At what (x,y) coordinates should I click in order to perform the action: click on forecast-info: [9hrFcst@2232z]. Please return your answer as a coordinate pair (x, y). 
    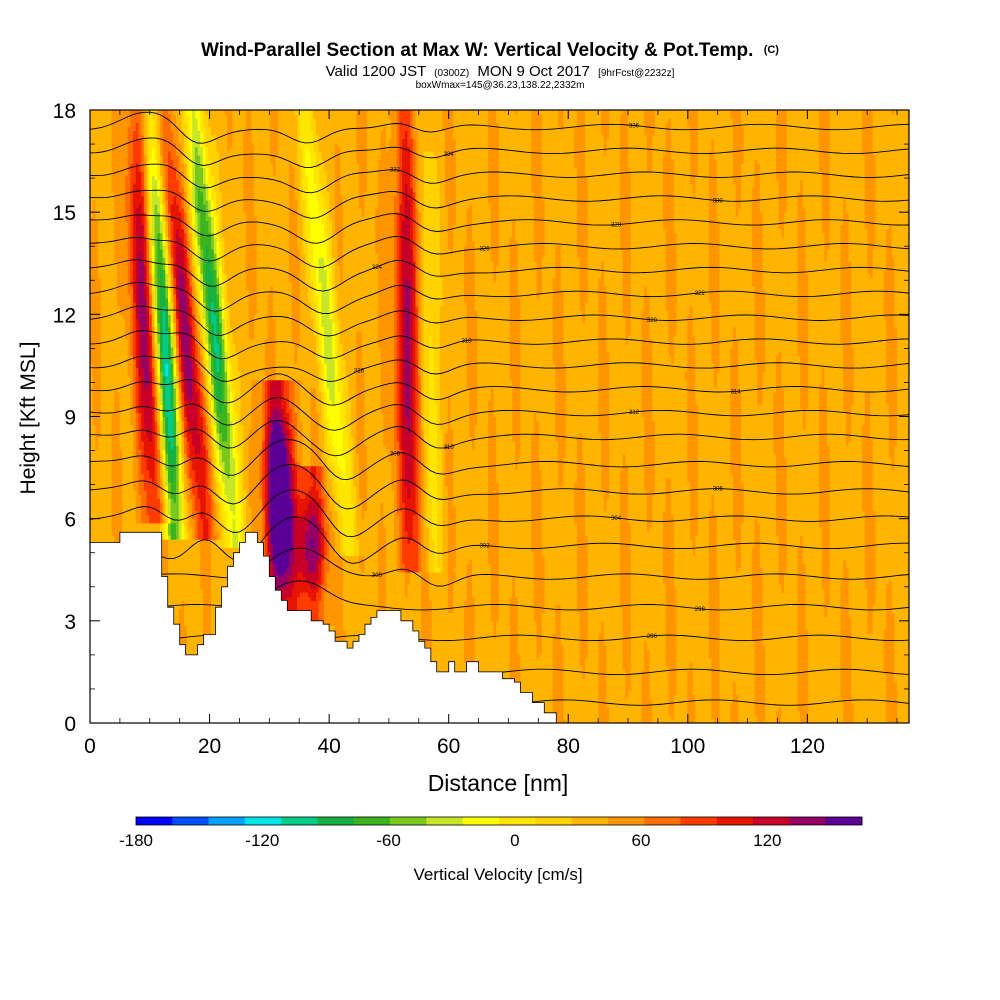
    Looking at the image, I should click on (636, 73).